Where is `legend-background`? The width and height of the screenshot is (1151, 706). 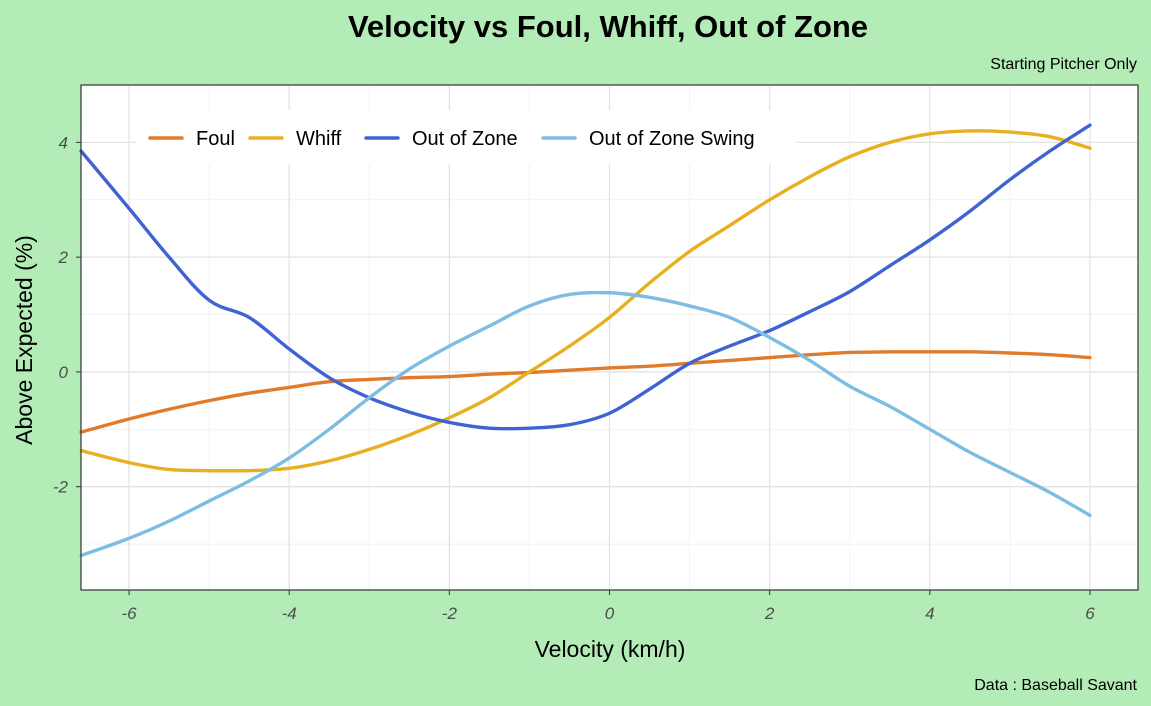
legend-background is located at coordinates (466, 137).